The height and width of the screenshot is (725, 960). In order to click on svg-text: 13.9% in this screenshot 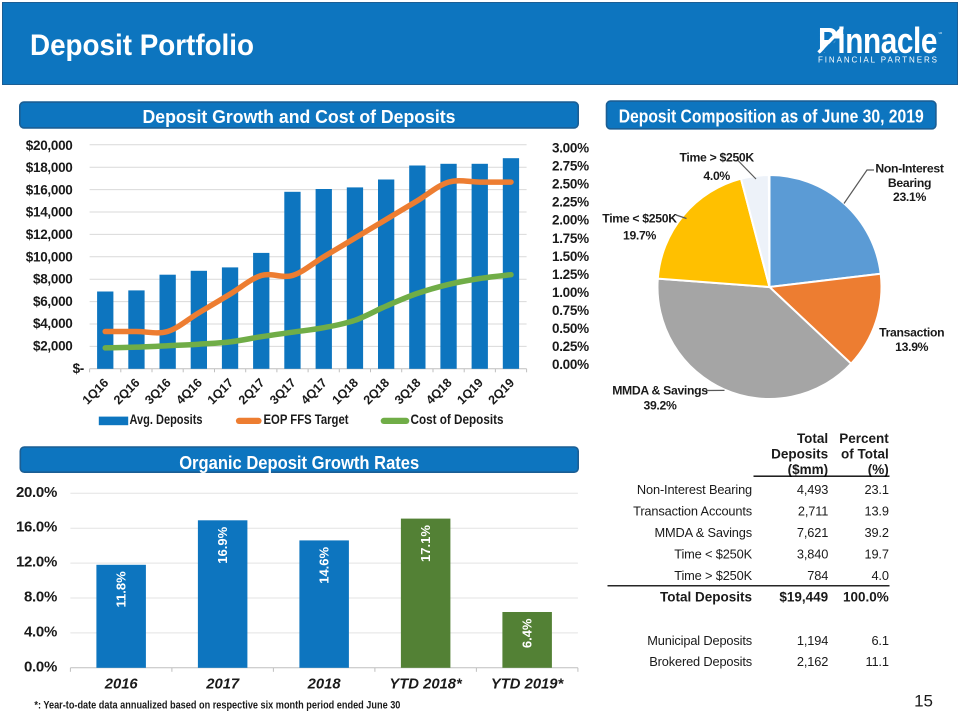, I will do `click(912, 347)`.